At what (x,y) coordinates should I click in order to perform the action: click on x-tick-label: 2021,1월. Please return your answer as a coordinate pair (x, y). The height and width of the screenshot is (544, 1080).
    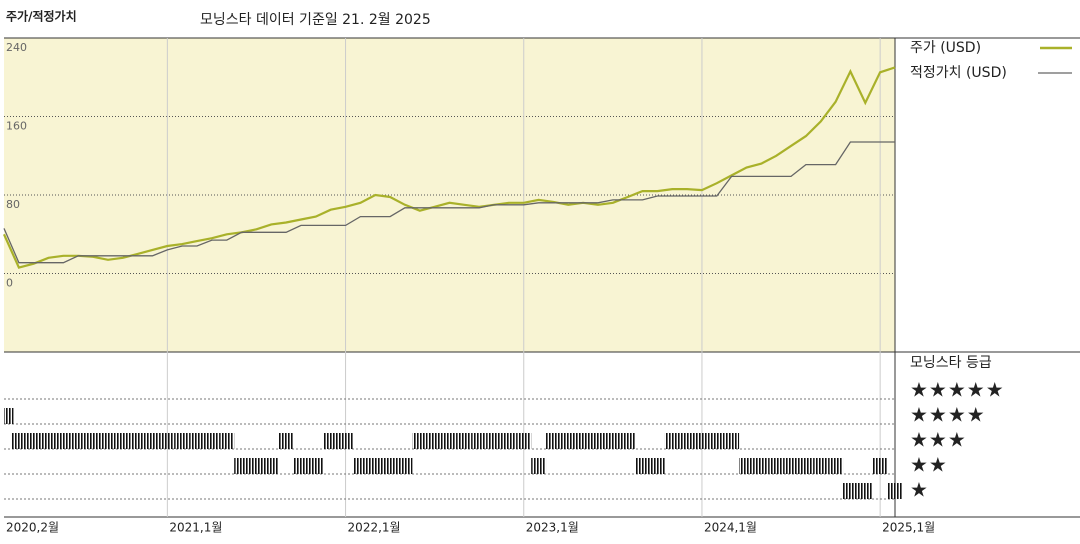
    Looking at the image, I should click on (195, 528).